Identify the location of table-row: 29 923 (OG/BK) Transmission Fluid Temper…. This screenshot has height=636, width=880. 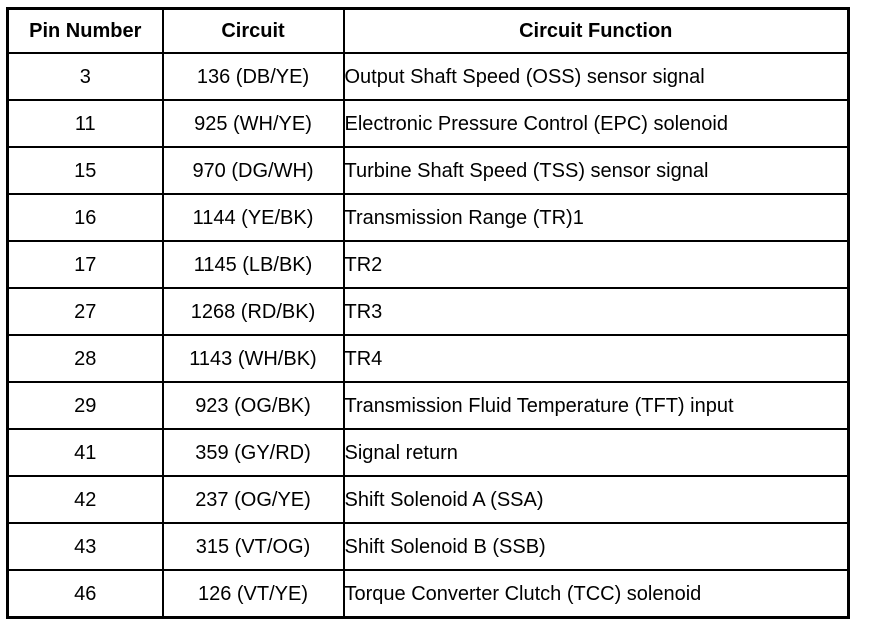
(428, 405).